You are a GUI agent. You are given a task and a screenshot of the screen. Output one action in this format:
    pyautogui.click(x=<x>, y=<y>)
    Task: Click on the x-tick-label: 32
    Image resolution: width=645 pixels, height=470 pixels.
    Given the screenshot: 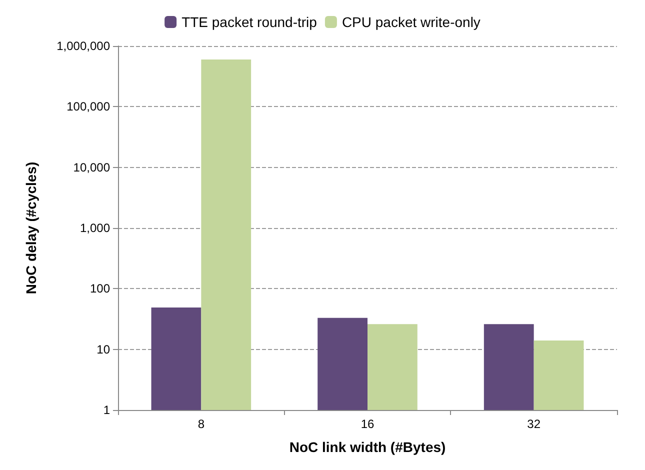 What is the action you would take?
    pyautogui.click(x=534, y=424)
    